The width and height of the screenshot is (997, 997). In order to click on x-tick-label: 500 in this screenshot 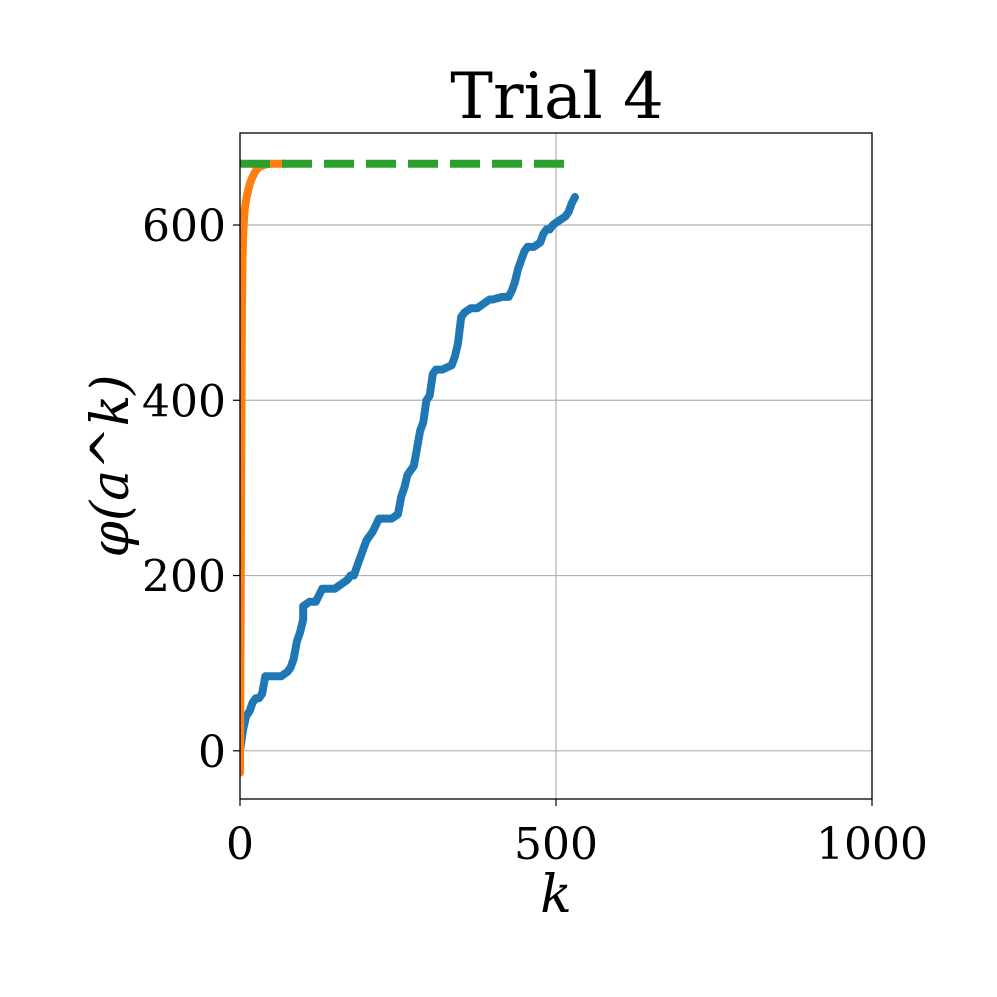, I will do `click(556, 844)`.